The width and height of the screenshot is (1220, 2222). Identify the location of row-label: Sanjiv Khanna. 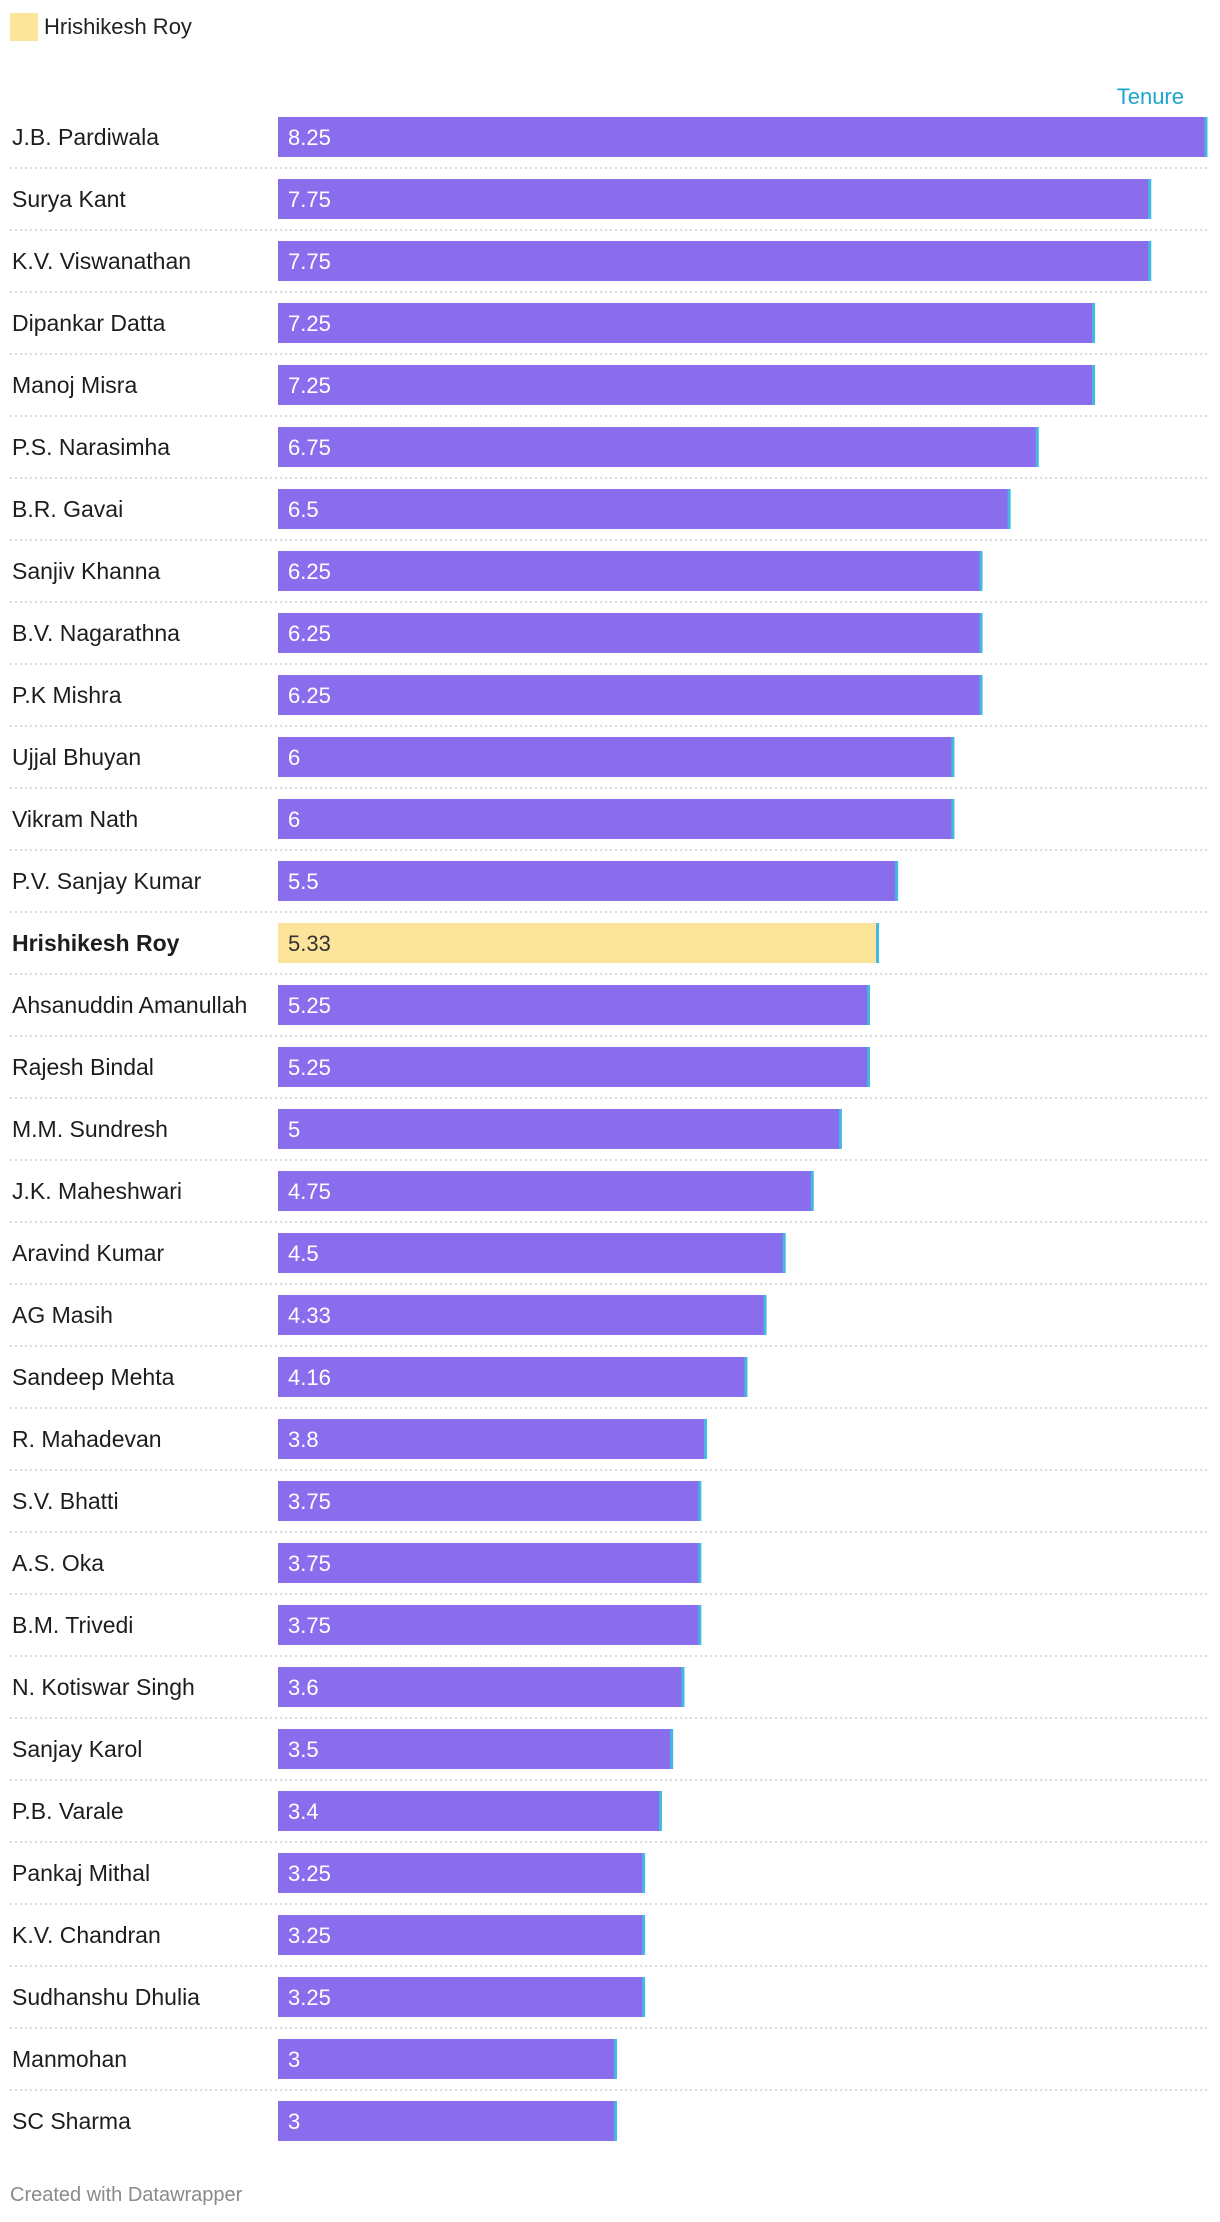
(86, 571).